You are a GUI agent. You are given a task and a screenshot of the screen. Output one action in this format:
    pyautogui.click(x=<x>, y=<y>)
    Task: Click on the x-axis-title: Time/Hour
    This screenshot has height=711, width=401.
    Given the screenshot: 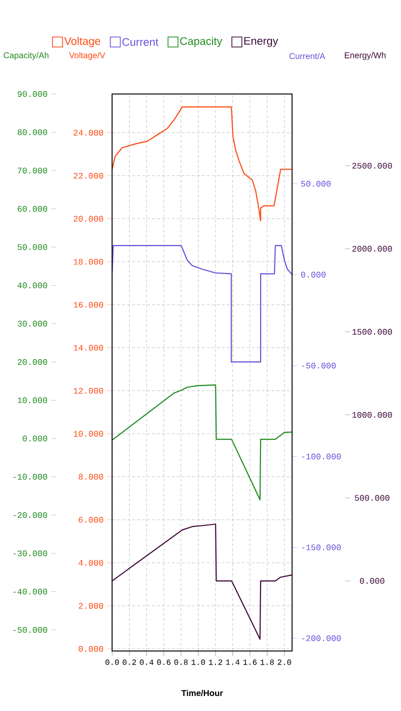 What is the action you would take?
    pyautogui.click(x=202, y=693)
    